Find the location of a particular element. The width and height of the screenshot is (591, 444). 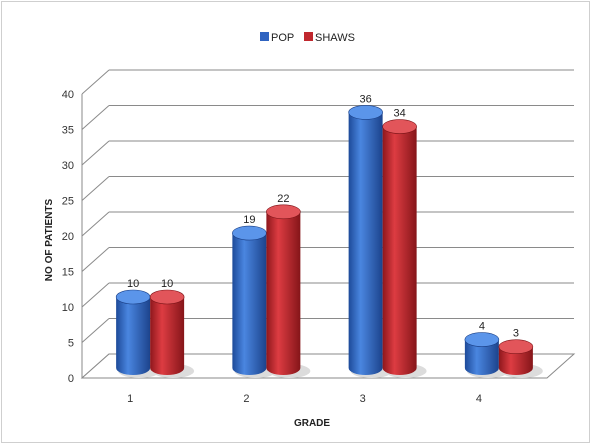

x-axis: 1 2 3 4 is located at coordinates (304, 399).